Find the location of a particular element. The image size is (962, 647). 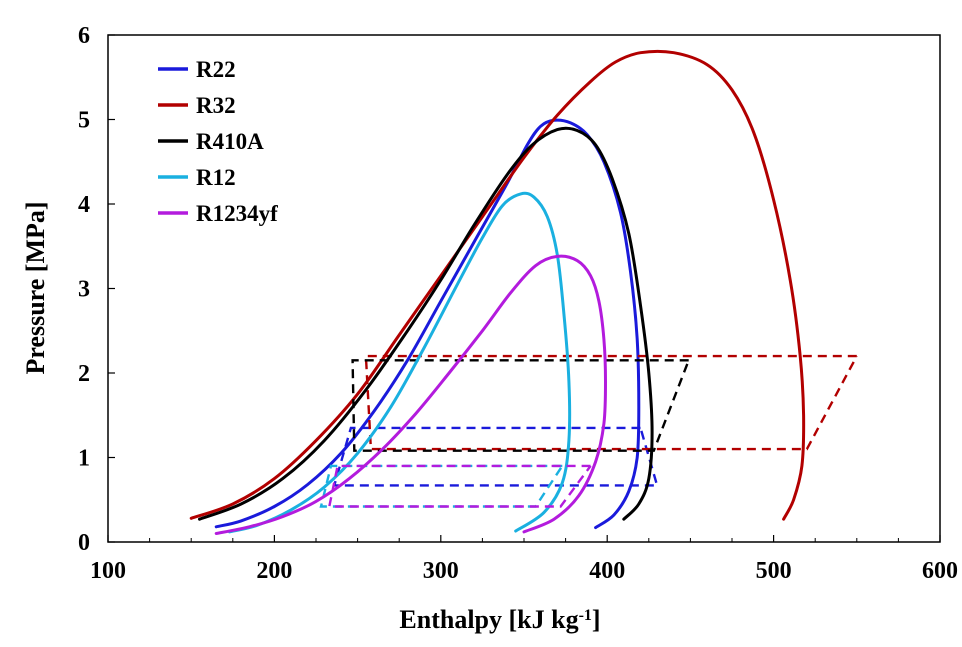

x-tick-label-4: 500 is located at coordinates (774, 571).